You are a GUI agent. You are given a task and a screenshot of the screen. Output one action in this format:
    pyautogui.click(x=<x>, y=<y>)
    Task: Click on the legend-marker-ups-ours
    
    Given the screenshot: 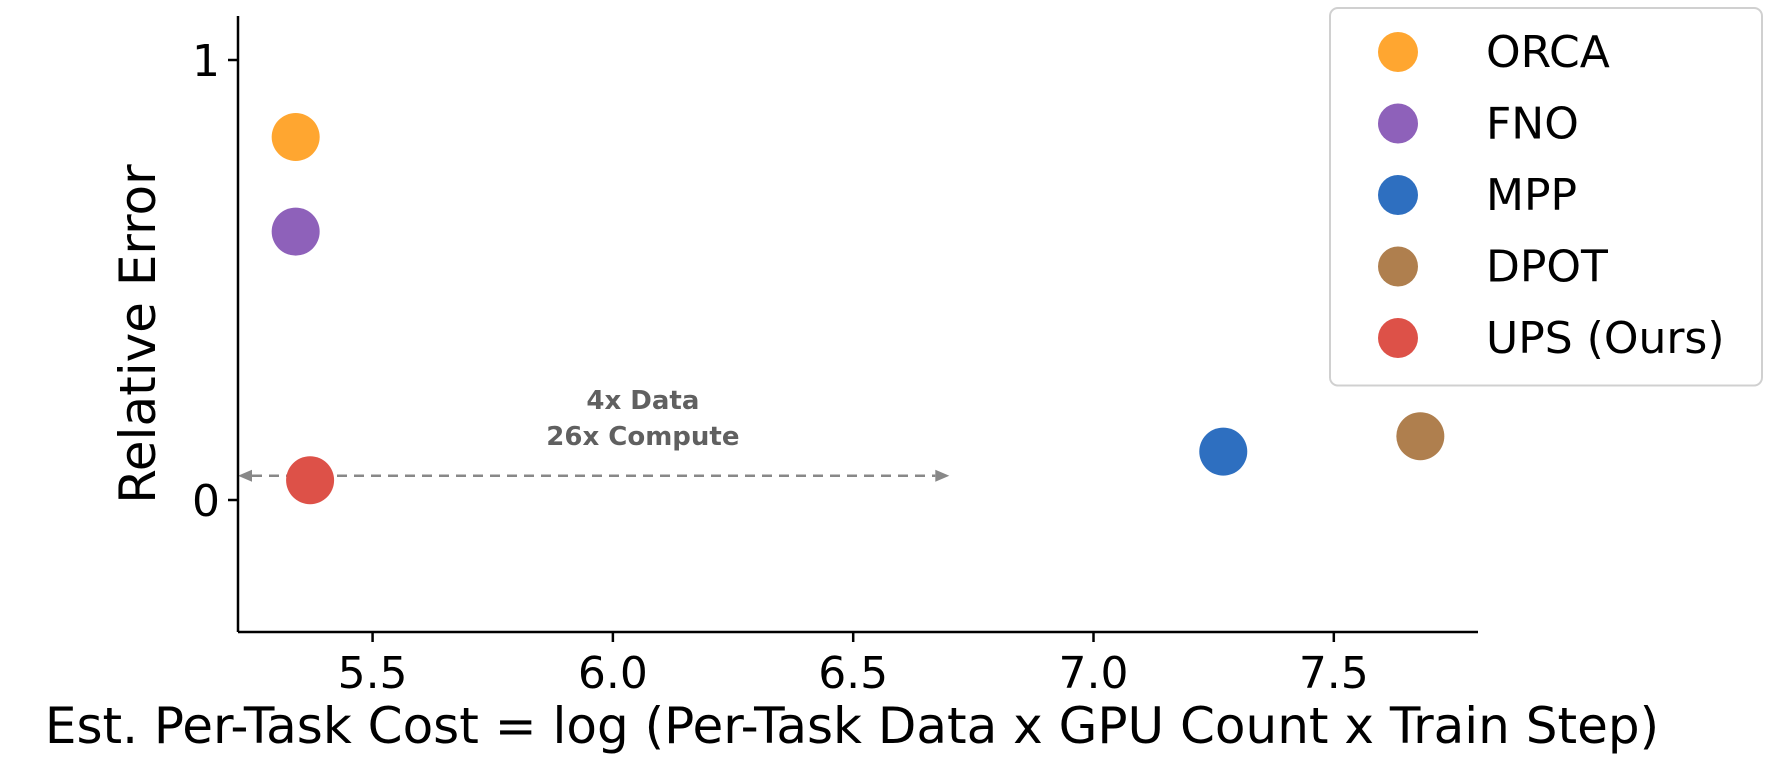 What is the action you would take?
    pyautogui.click(x=1398, y=338)
    